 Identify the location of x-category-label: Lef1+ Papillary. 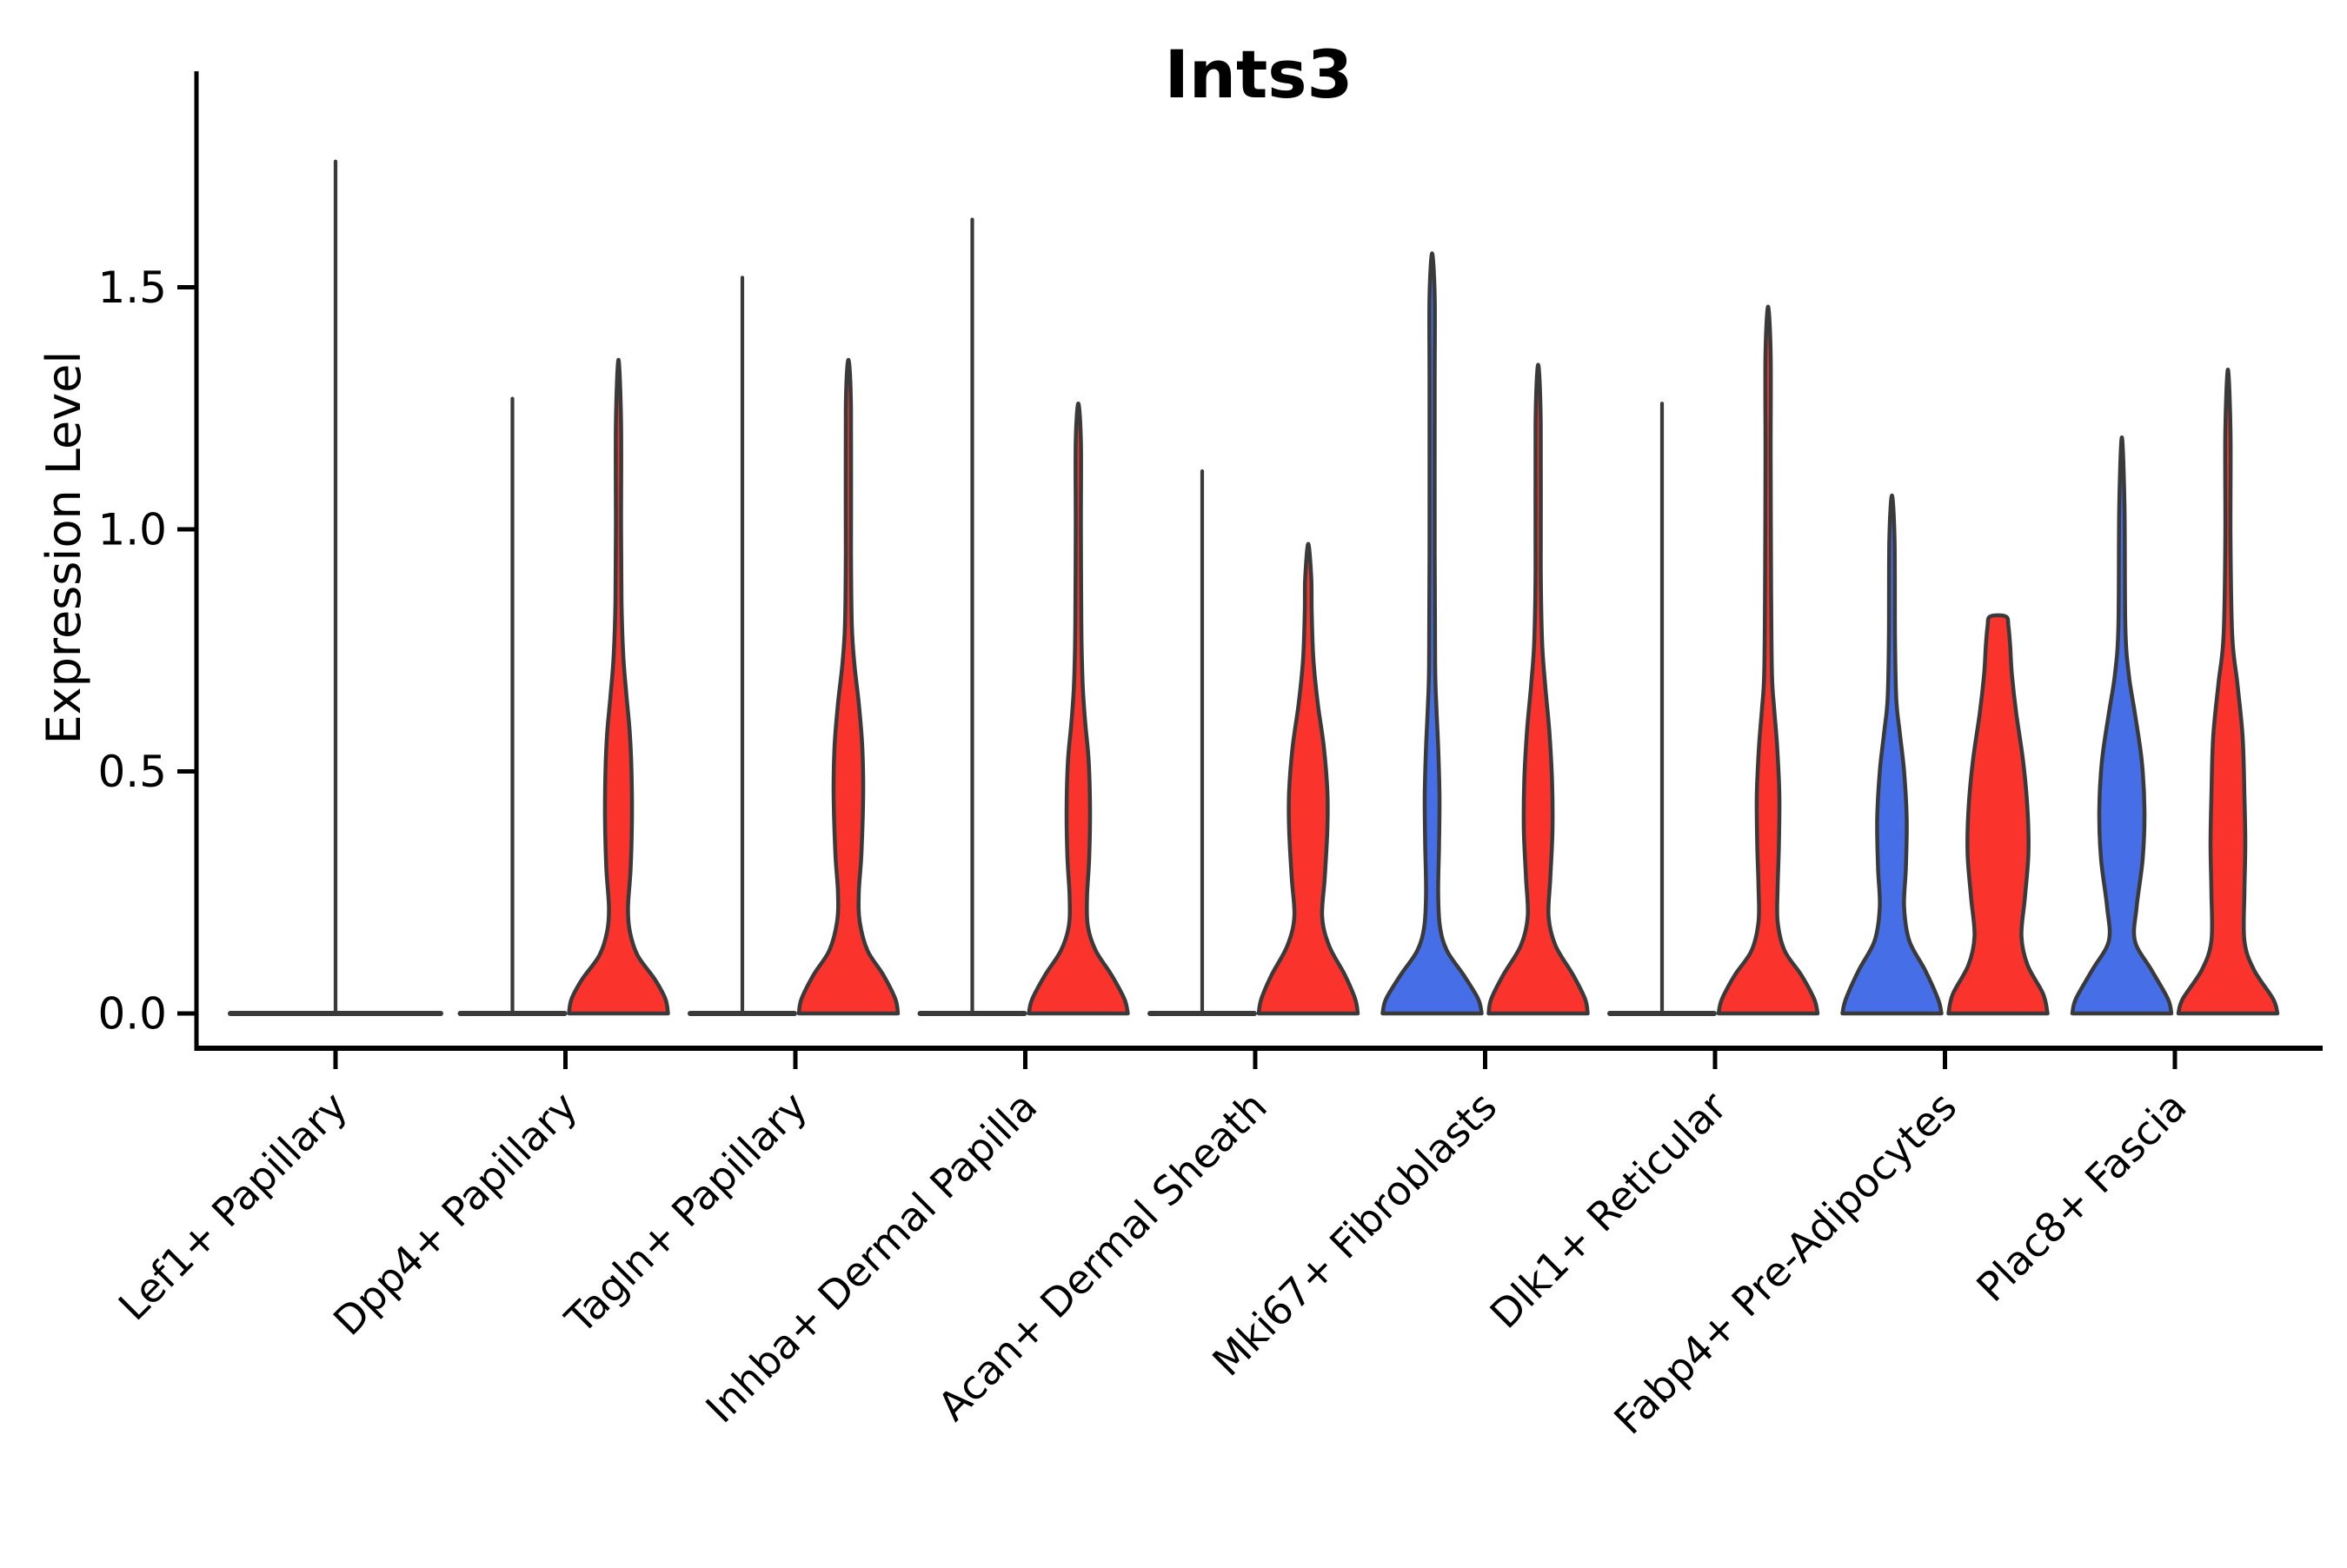
(233, 1206).